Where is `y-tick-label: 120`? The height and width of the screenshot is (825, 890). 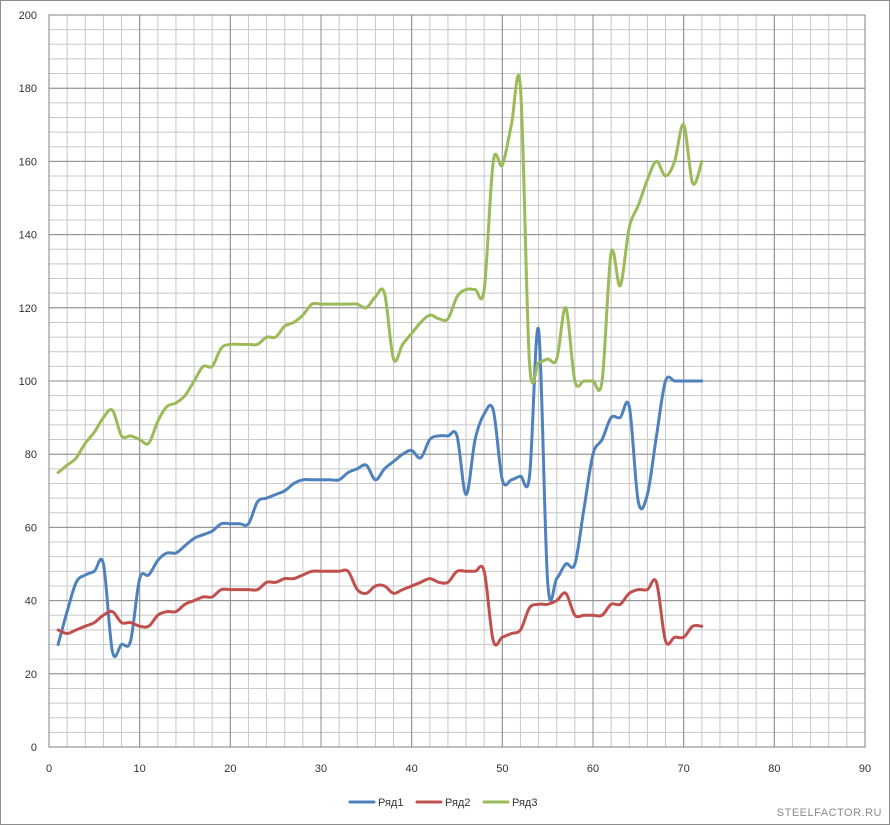
y-tick-label: 120 is located at coordinates (28, 309).